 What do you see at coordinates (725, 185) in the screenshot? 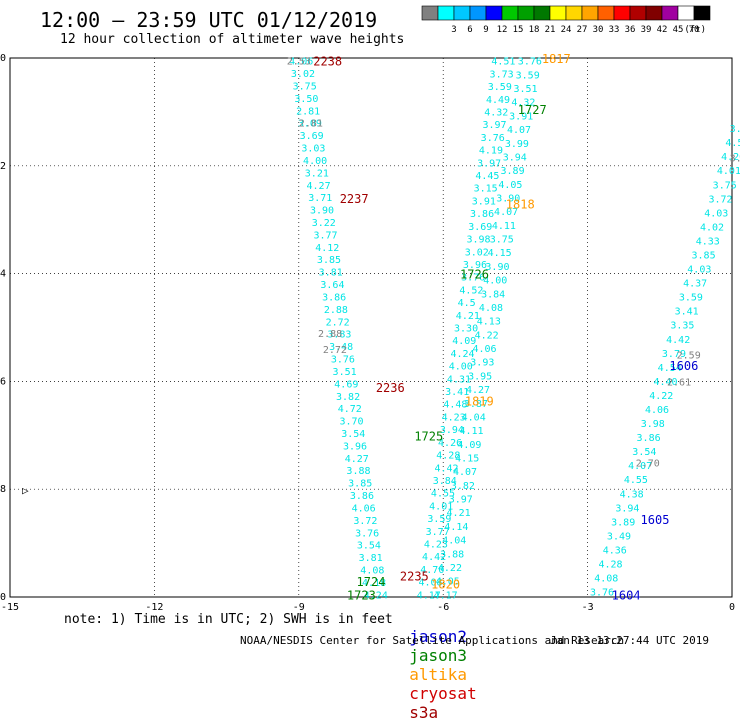
I see `swh-value: 3.75` at bounding box center [725, 185].